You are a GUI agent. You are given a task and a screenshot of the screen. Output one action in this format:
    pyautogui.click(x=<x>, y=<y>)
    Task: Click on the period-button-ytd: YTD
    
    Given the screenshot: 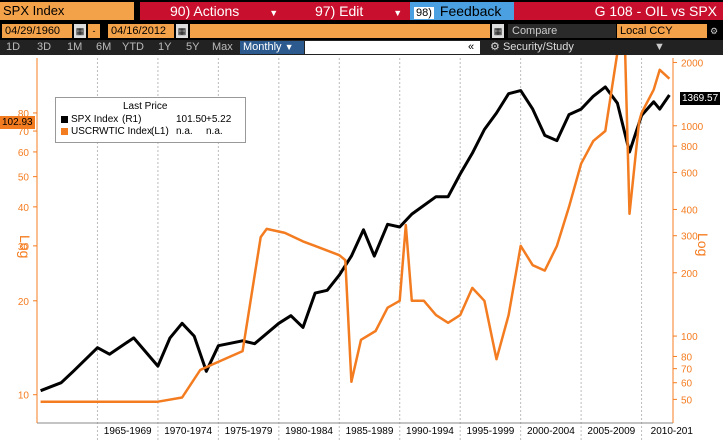 What is the action you would take?
    pyautogui.click(x=133, y=47)
    